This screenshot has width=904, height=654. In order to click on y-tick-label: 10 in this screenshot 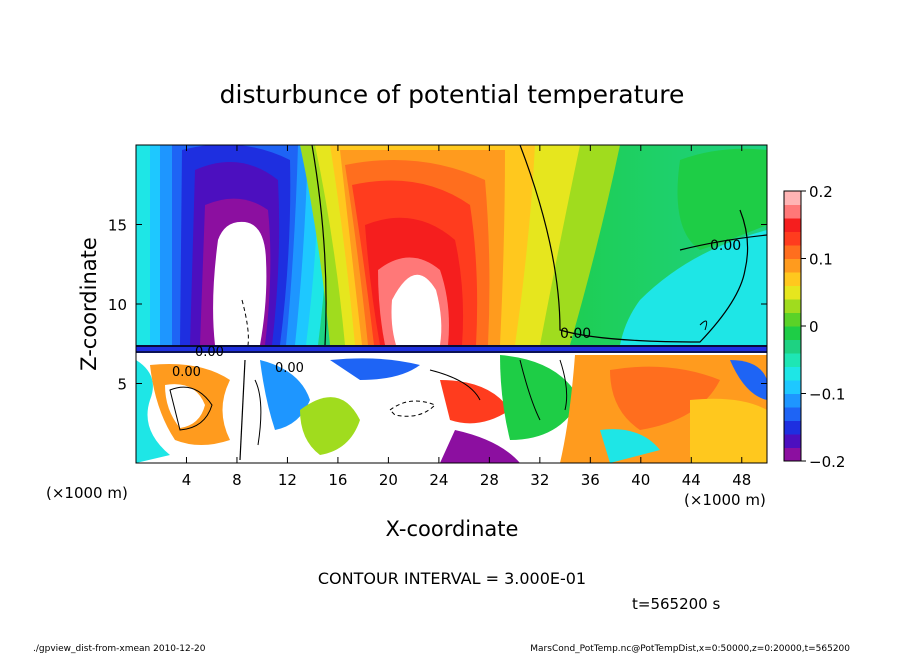, I will do `click(117, 305)`.